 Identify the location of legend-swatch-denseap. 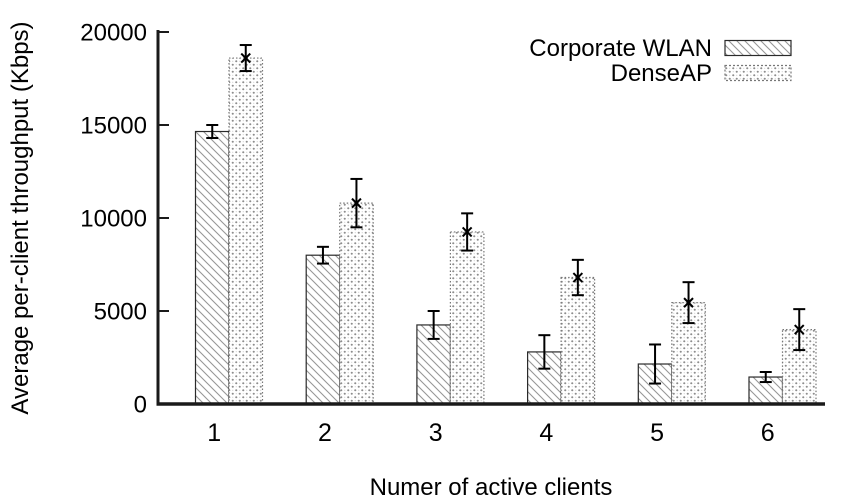
(758, 73).